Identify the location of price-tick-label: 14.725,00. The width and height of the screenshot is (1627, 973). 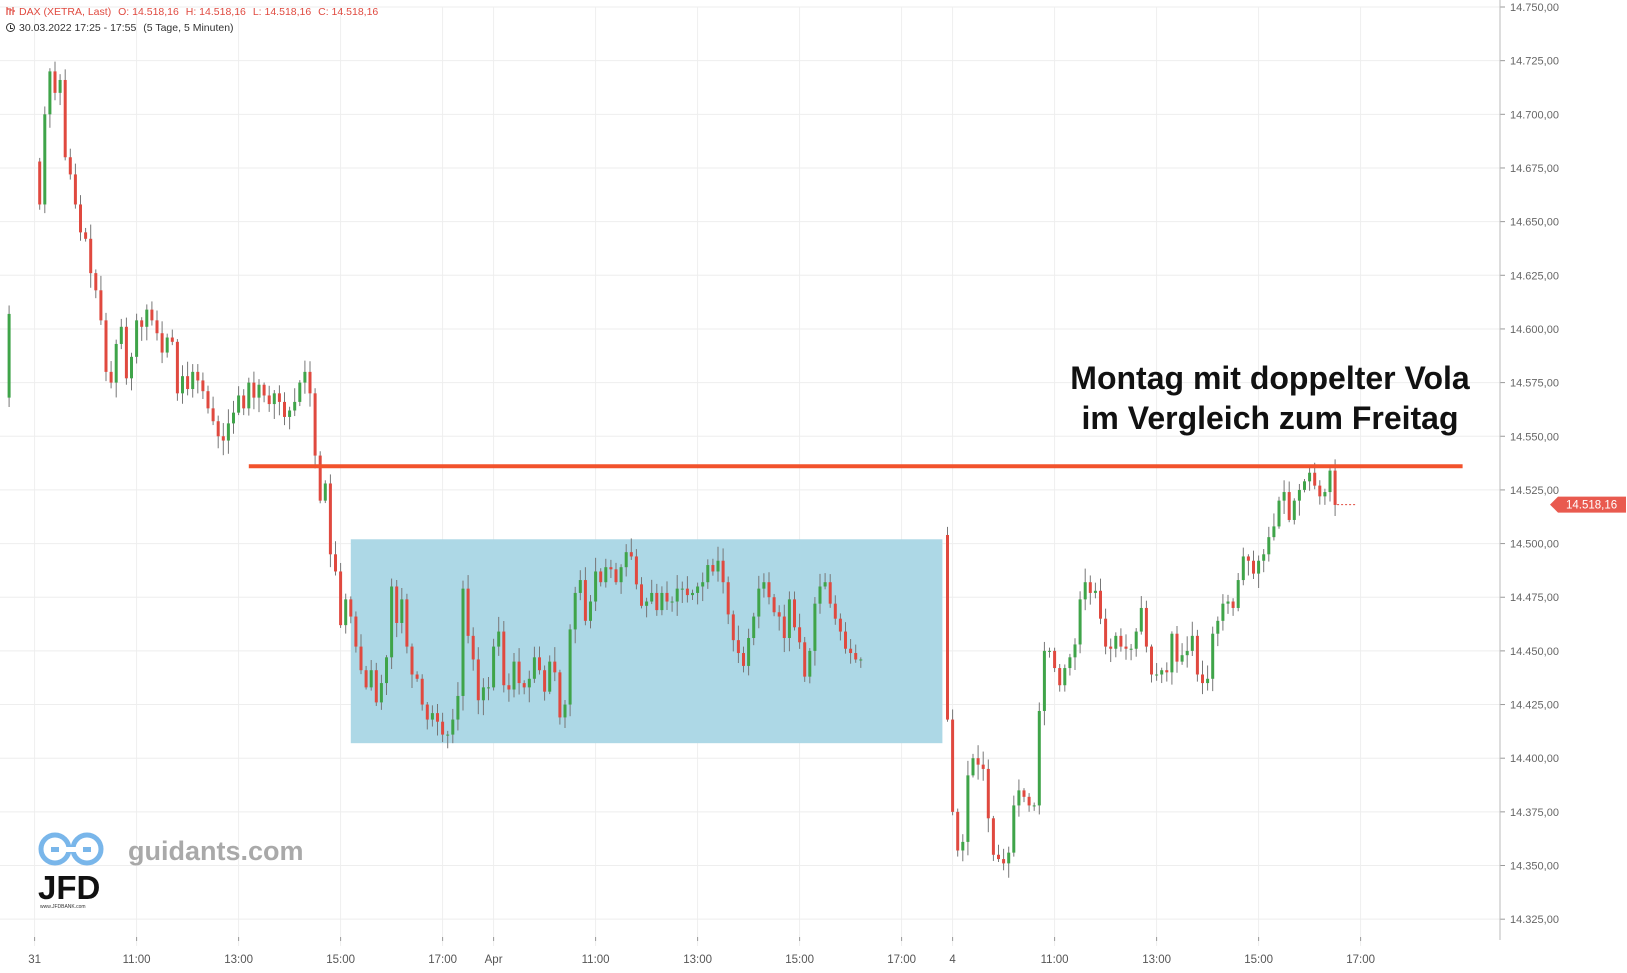
(1534, 62).